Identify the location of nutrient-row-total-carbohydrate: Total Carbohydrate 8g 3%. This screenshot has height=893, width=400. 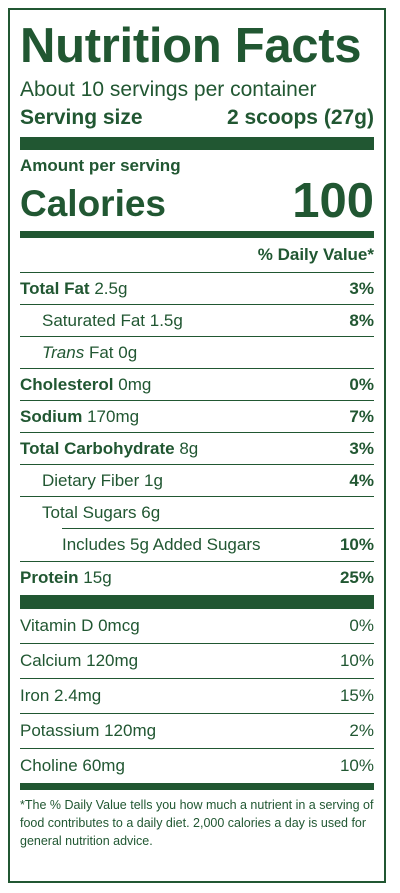
(197, 448).